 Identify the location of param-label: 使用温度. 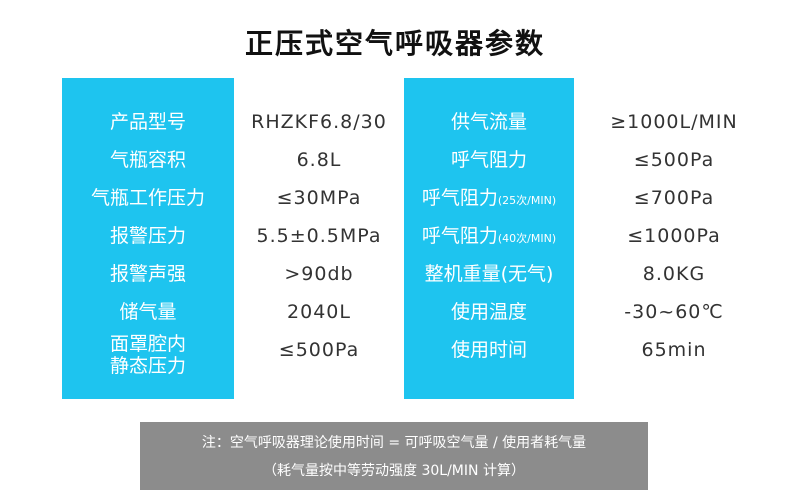
(489, 312).